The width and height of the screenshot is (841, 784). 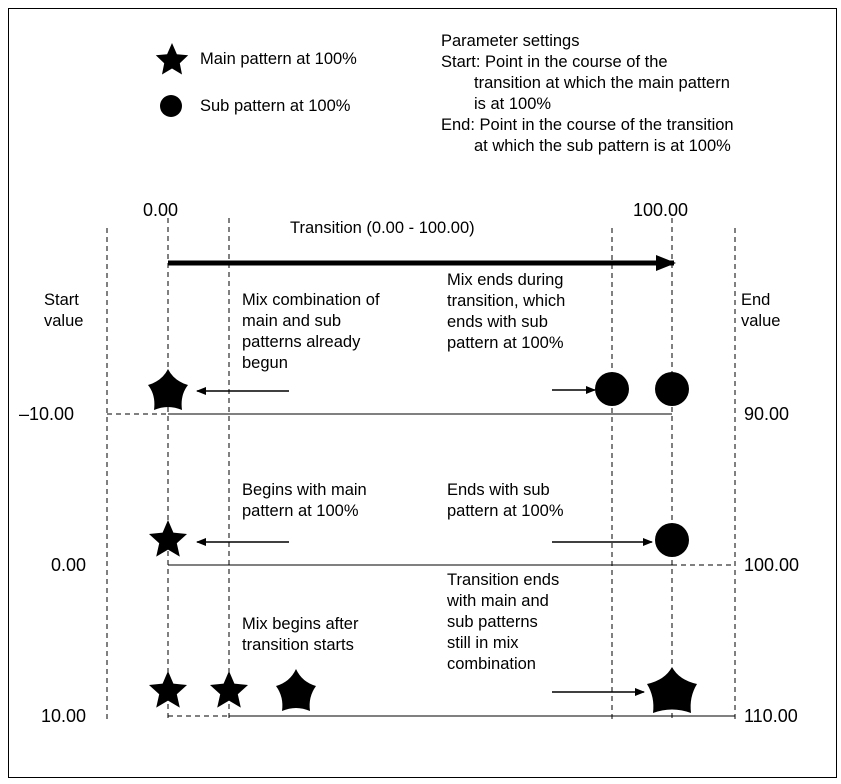 I want to click on row1-mixed-star-icon, so click(x=168, y=389).